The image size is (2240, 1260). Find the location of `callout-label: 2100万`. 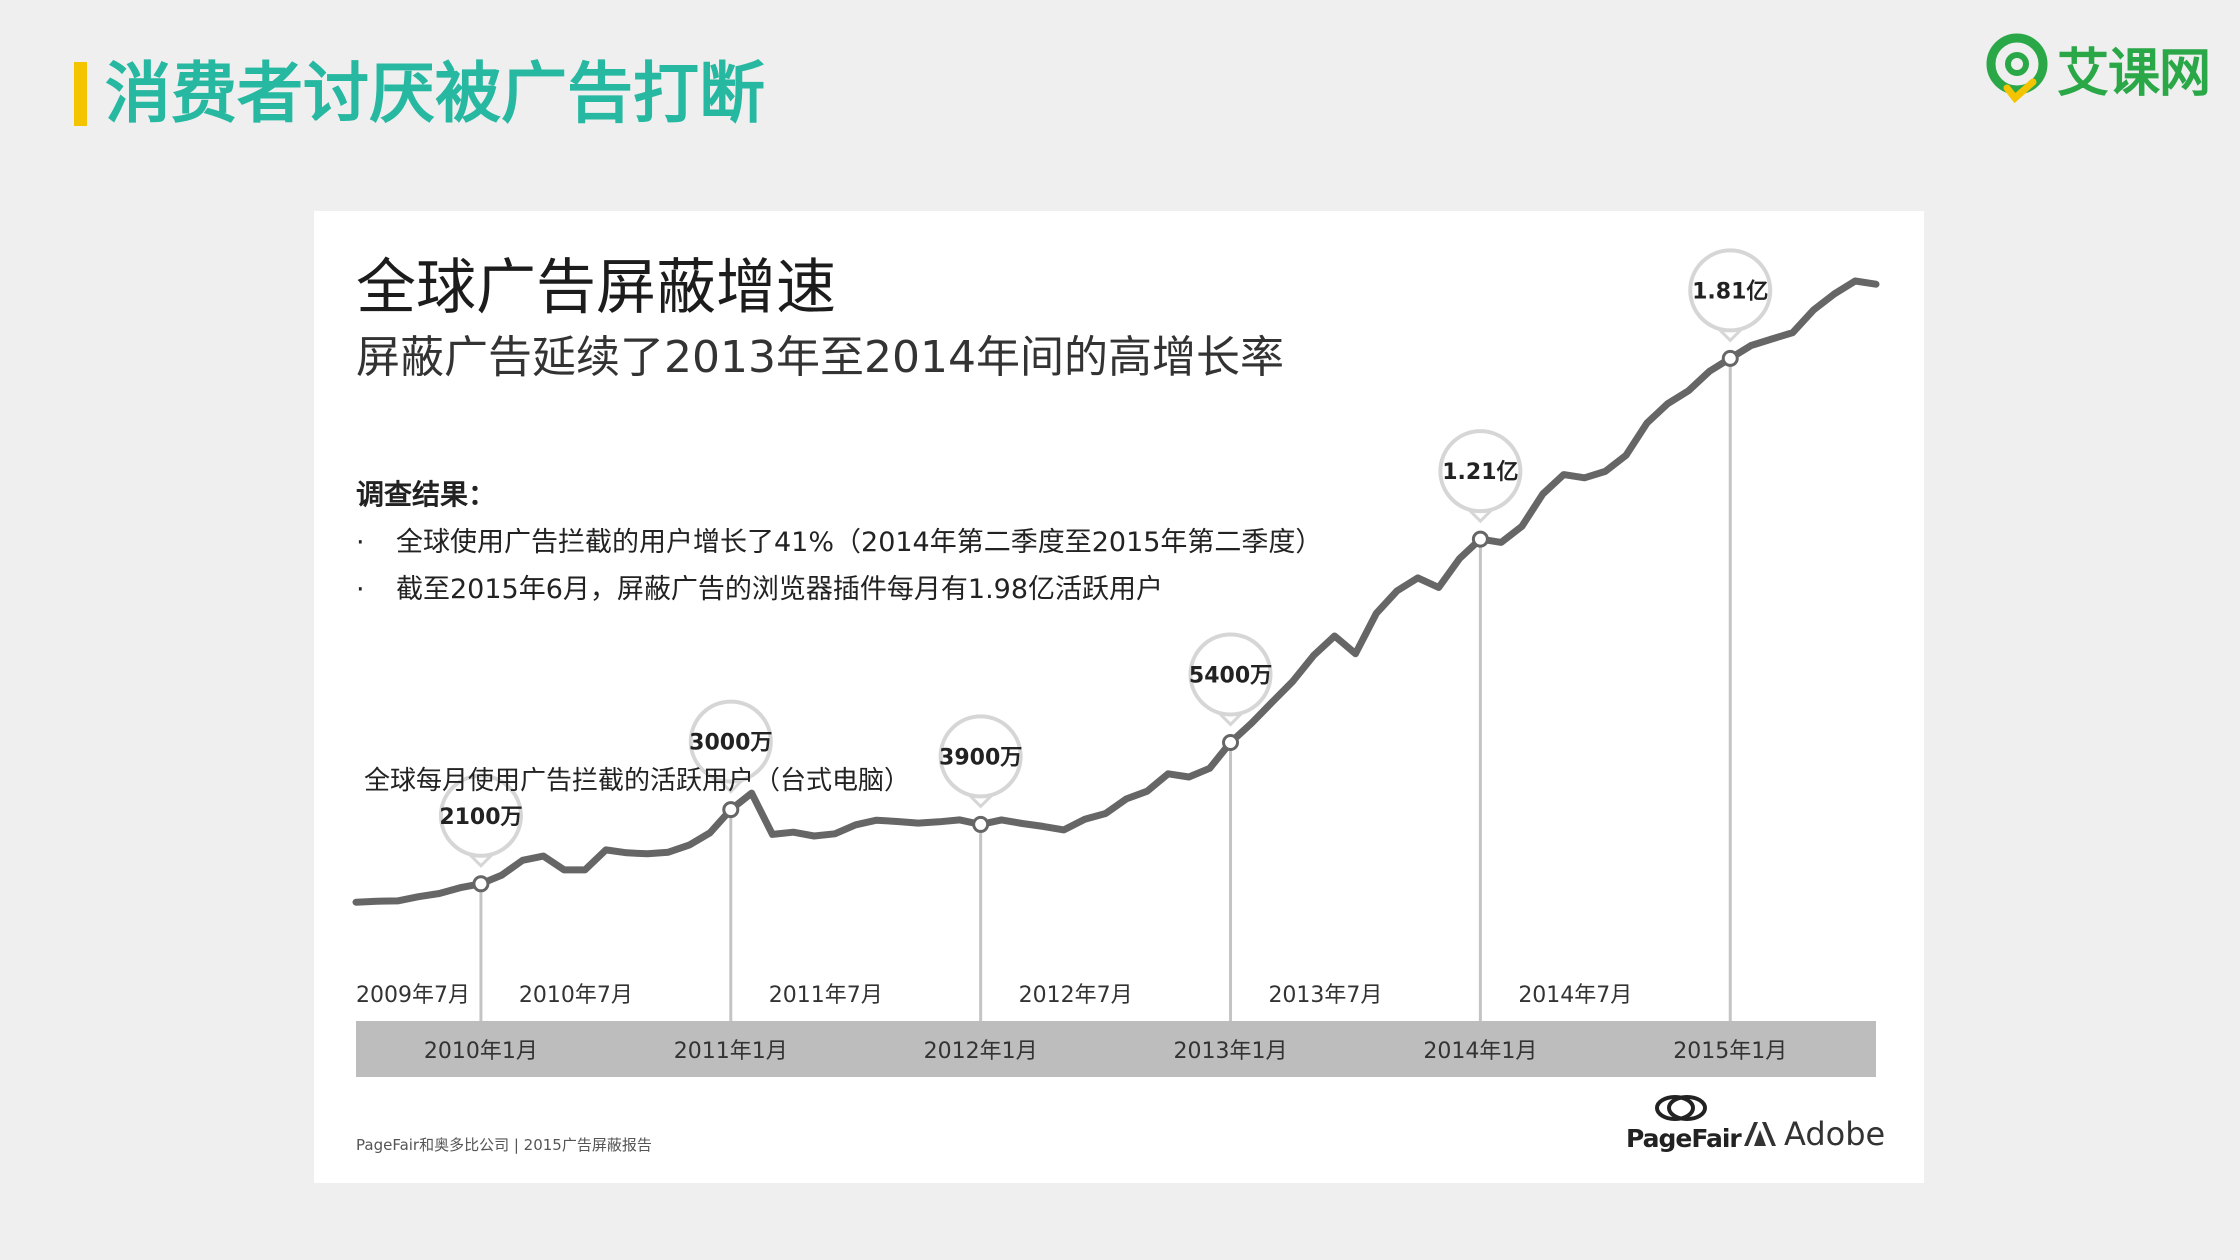

callout-label: 2100万 is located at coordinates (480, 817).